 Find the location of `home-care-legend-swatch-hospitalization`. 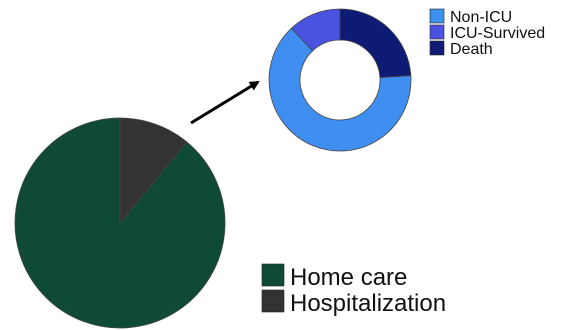

home-care-legend-swatch-hospitalization is located at coordinates (273, 301).